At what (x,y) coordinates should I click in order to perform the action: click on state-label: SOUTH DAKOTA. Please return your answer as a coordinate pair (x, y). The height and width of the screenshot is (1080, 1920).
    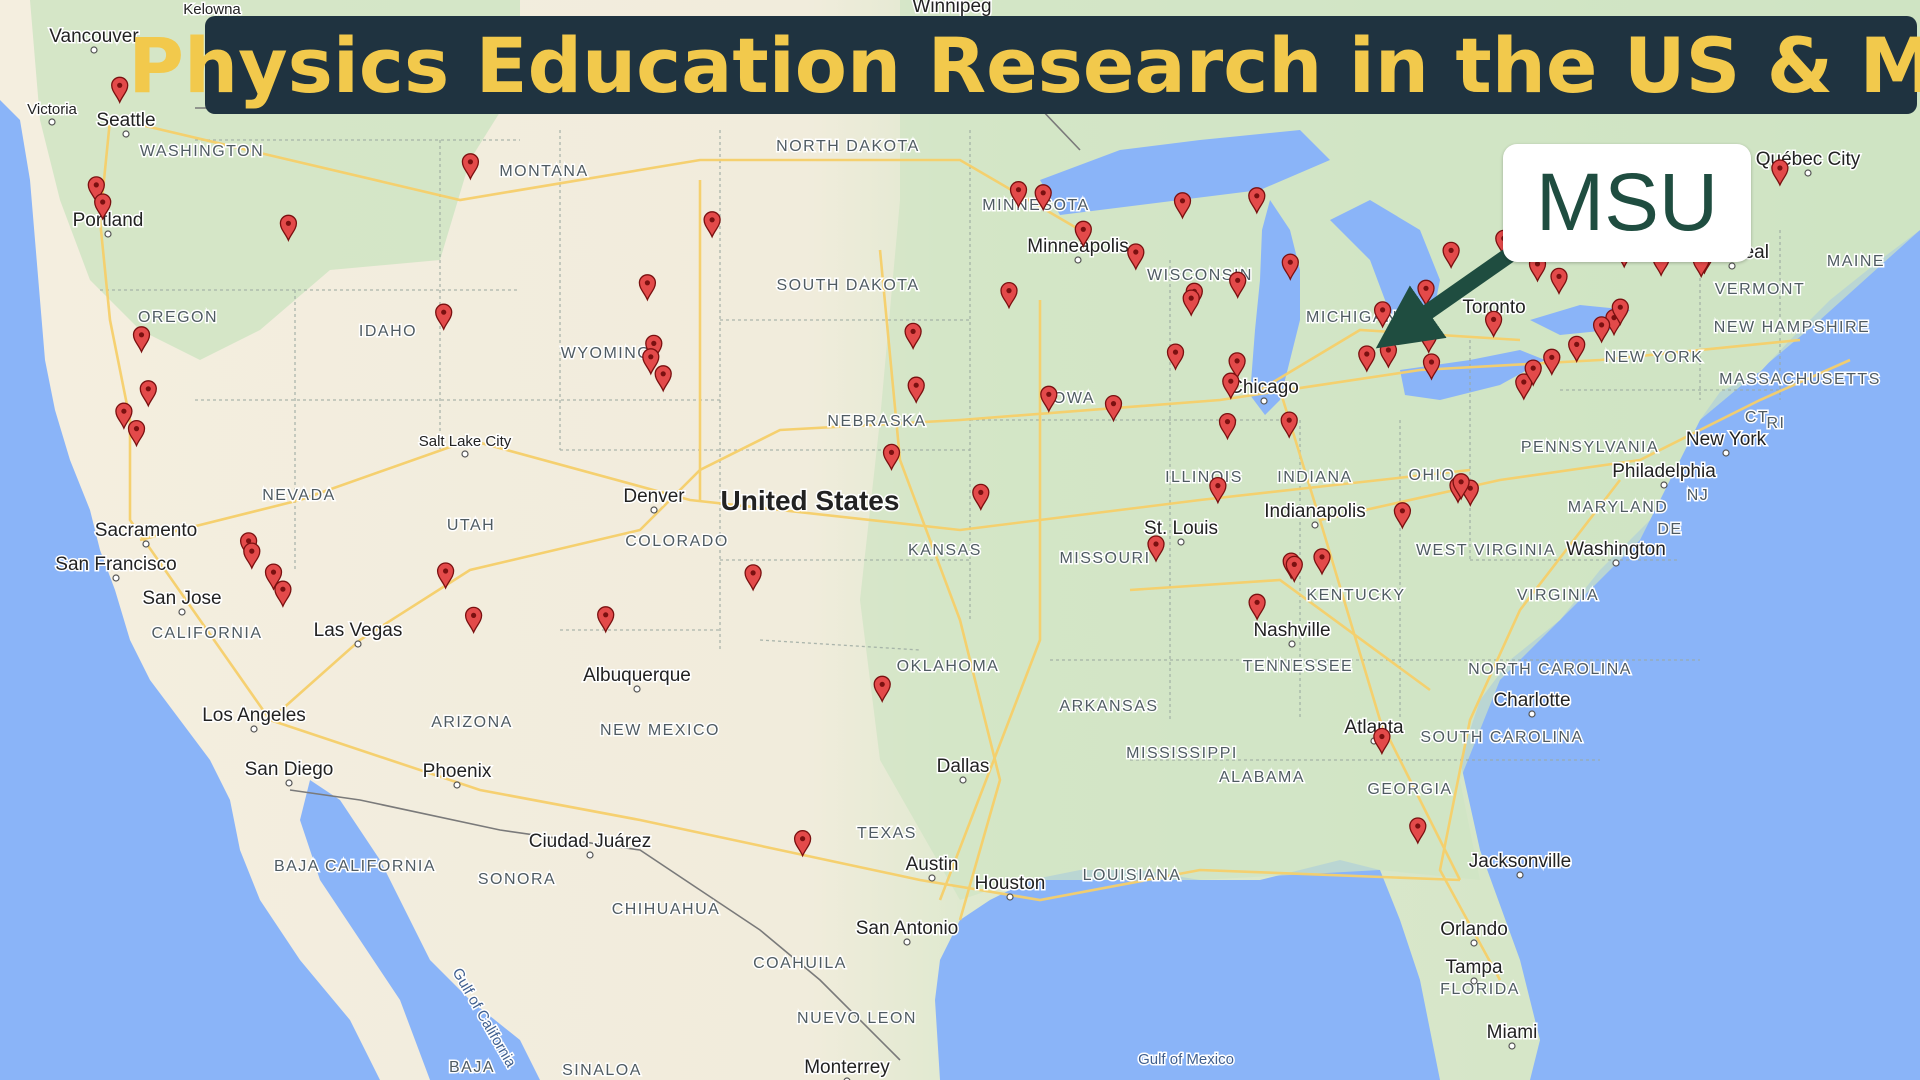
    Looking at the image, I should click on (847, 285).